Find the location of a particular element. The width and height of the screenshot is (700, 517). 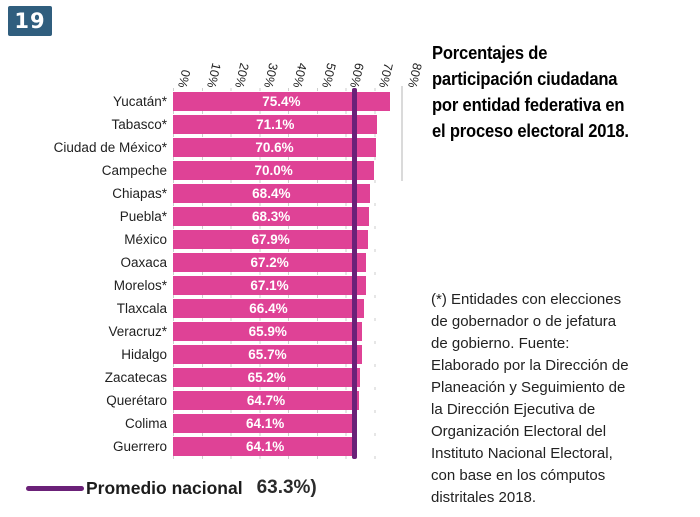

bar-row: Morelos* 67.1% is located at coordinates (204, 285).